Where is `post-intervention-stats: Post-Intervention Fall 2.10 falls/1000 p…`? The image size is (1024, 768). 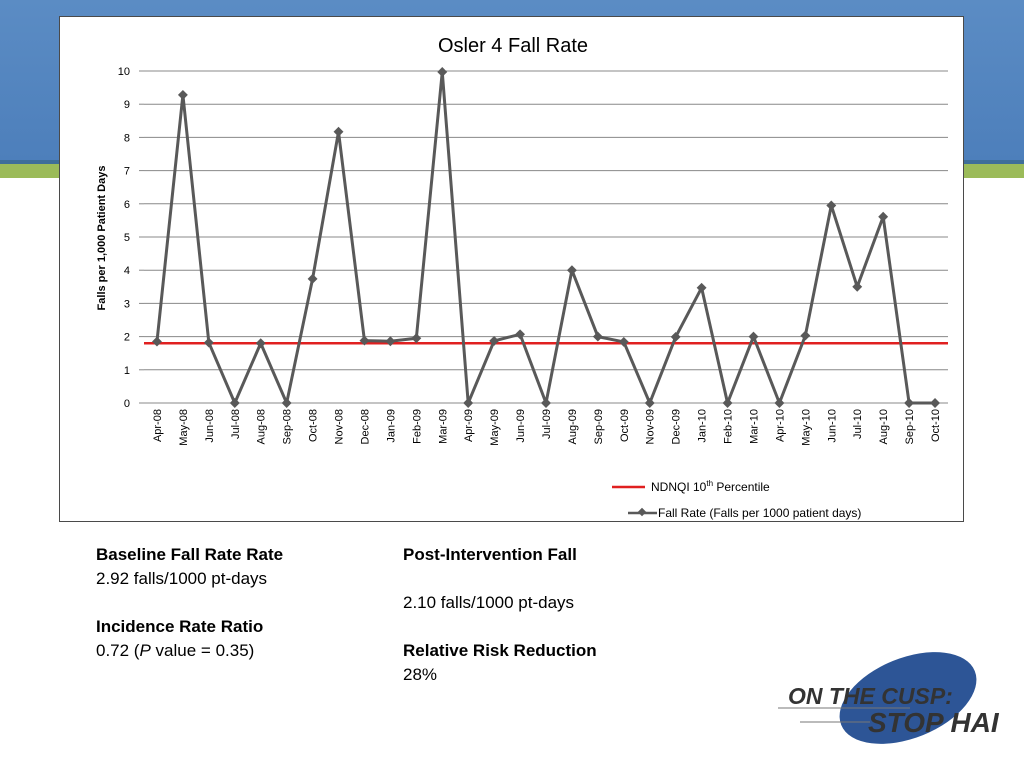 post-intervention-stats: Post-Intervention Fall 2.10 falls/1000 p… is located at coordinates (533, 615).